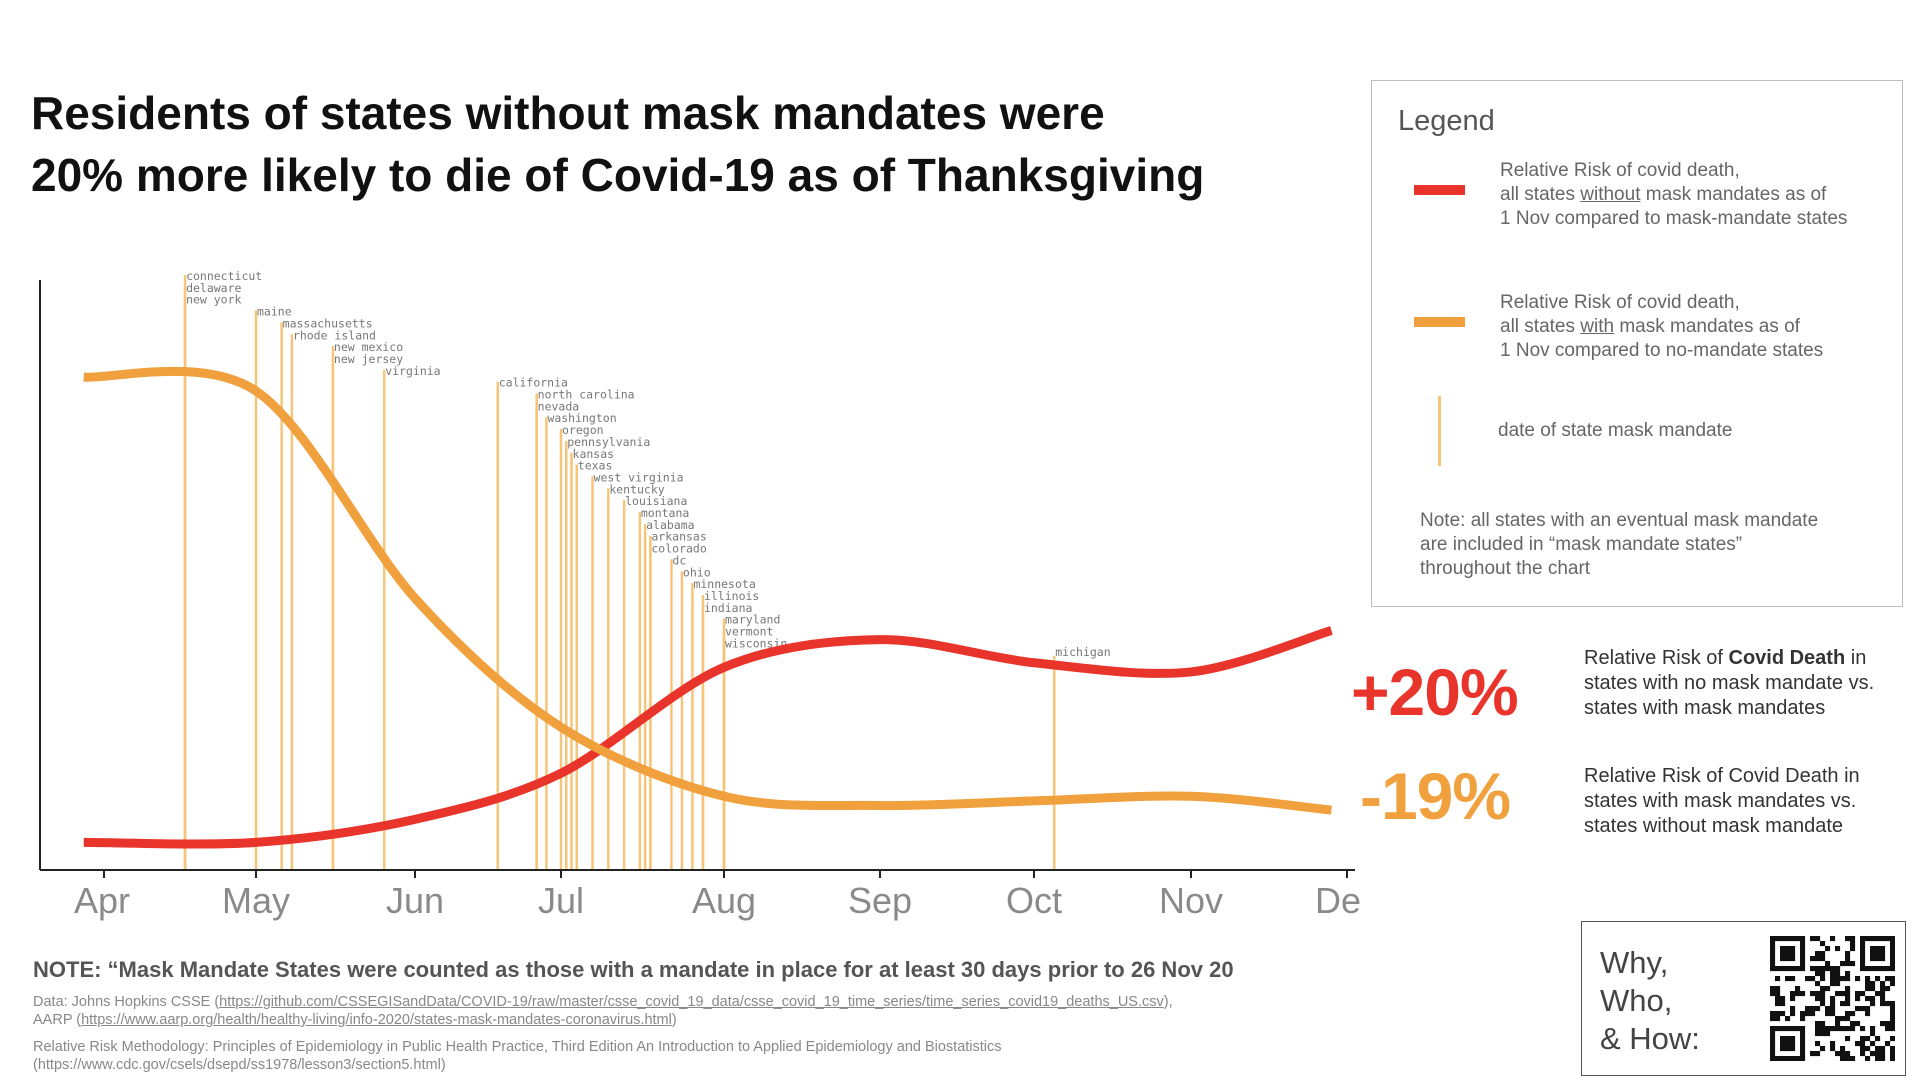 The image size is (1920, 1080). What do you see at coordinates (126, 1002) in the screenshot?
I see `footer-data-pre: Data: Johns Hopkins CSSE (` at bounding box center [126, 1002].